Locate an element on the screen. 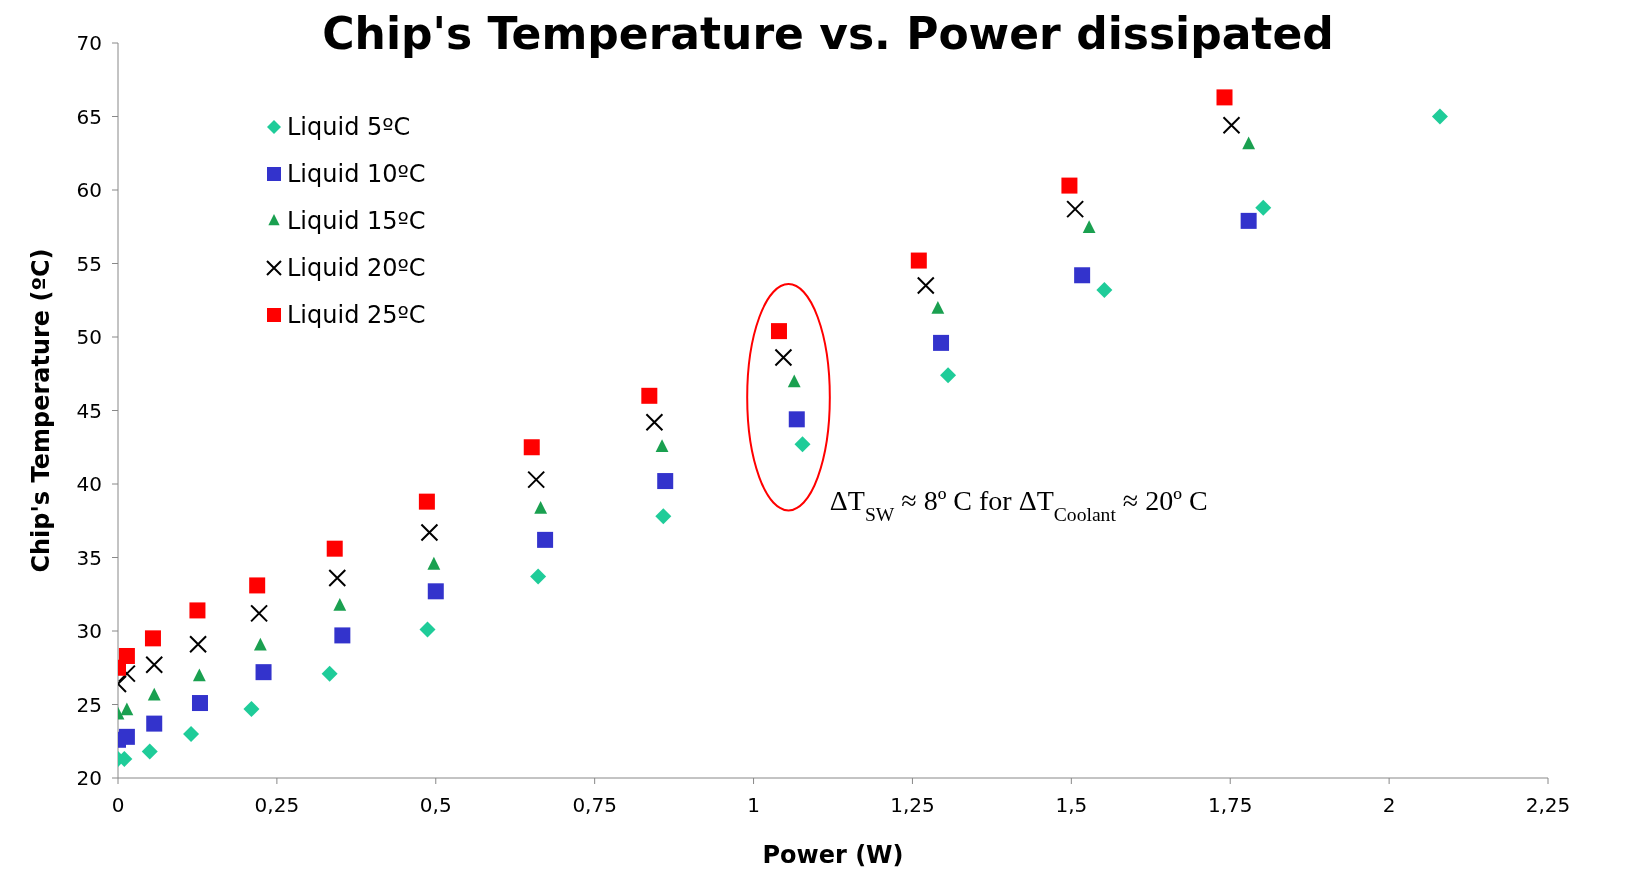 This screenshot has height=893, width=1650. x-tick-label: 2,25 is located at coordinates (1548, 805).